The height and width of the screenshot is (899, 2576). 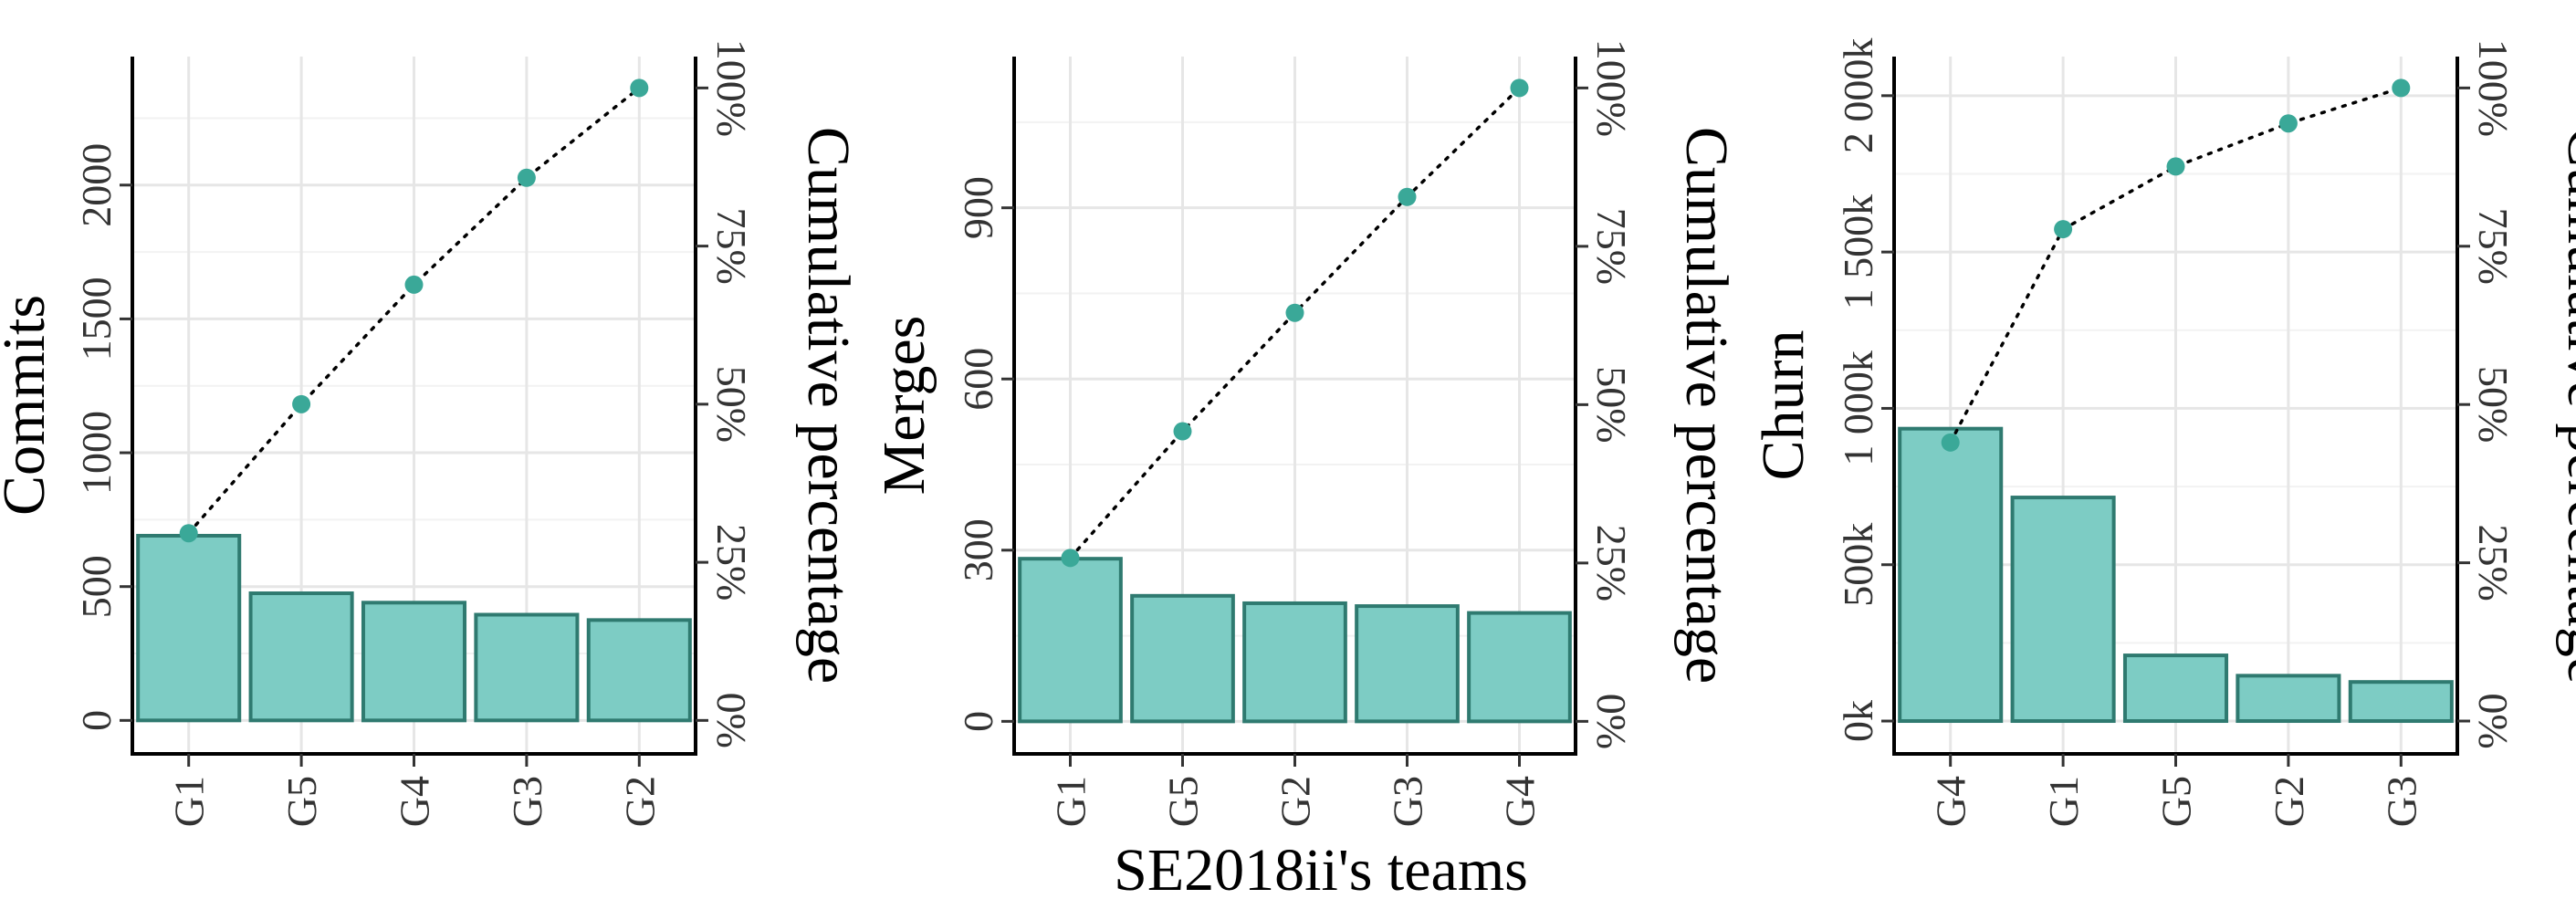 I want to click on y-tick-label: 500, so click(x=96, y=586).